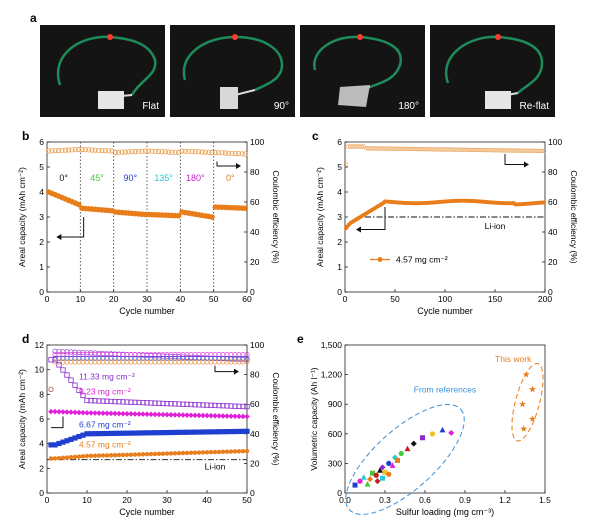  Describe the element at coordinates (257, 142) in the screenshot. I see `y2-tick-label: 100` at that location.